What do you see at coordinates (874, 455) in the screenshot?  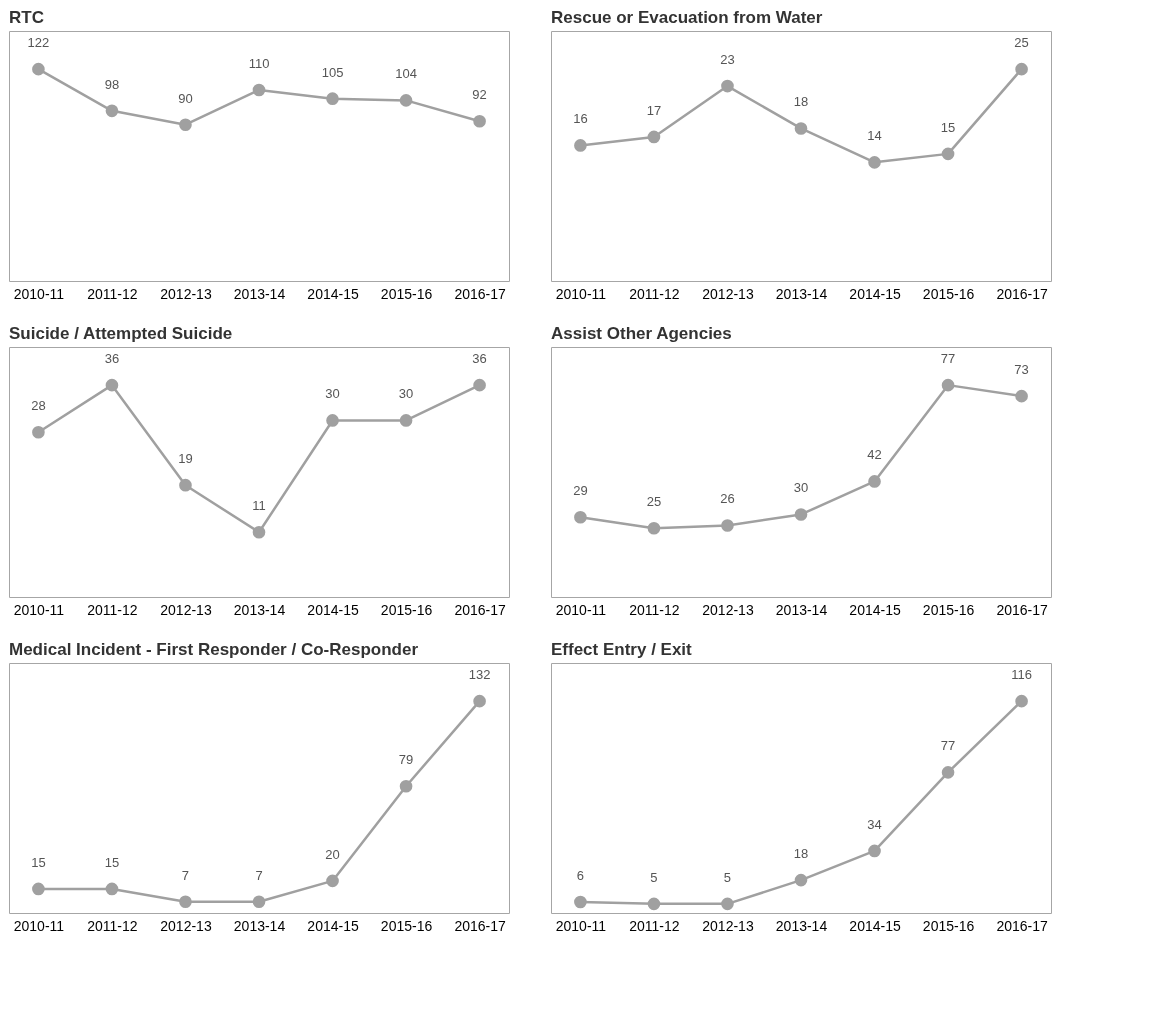 I see `data-label: 42` at bounding box center [874, 455].